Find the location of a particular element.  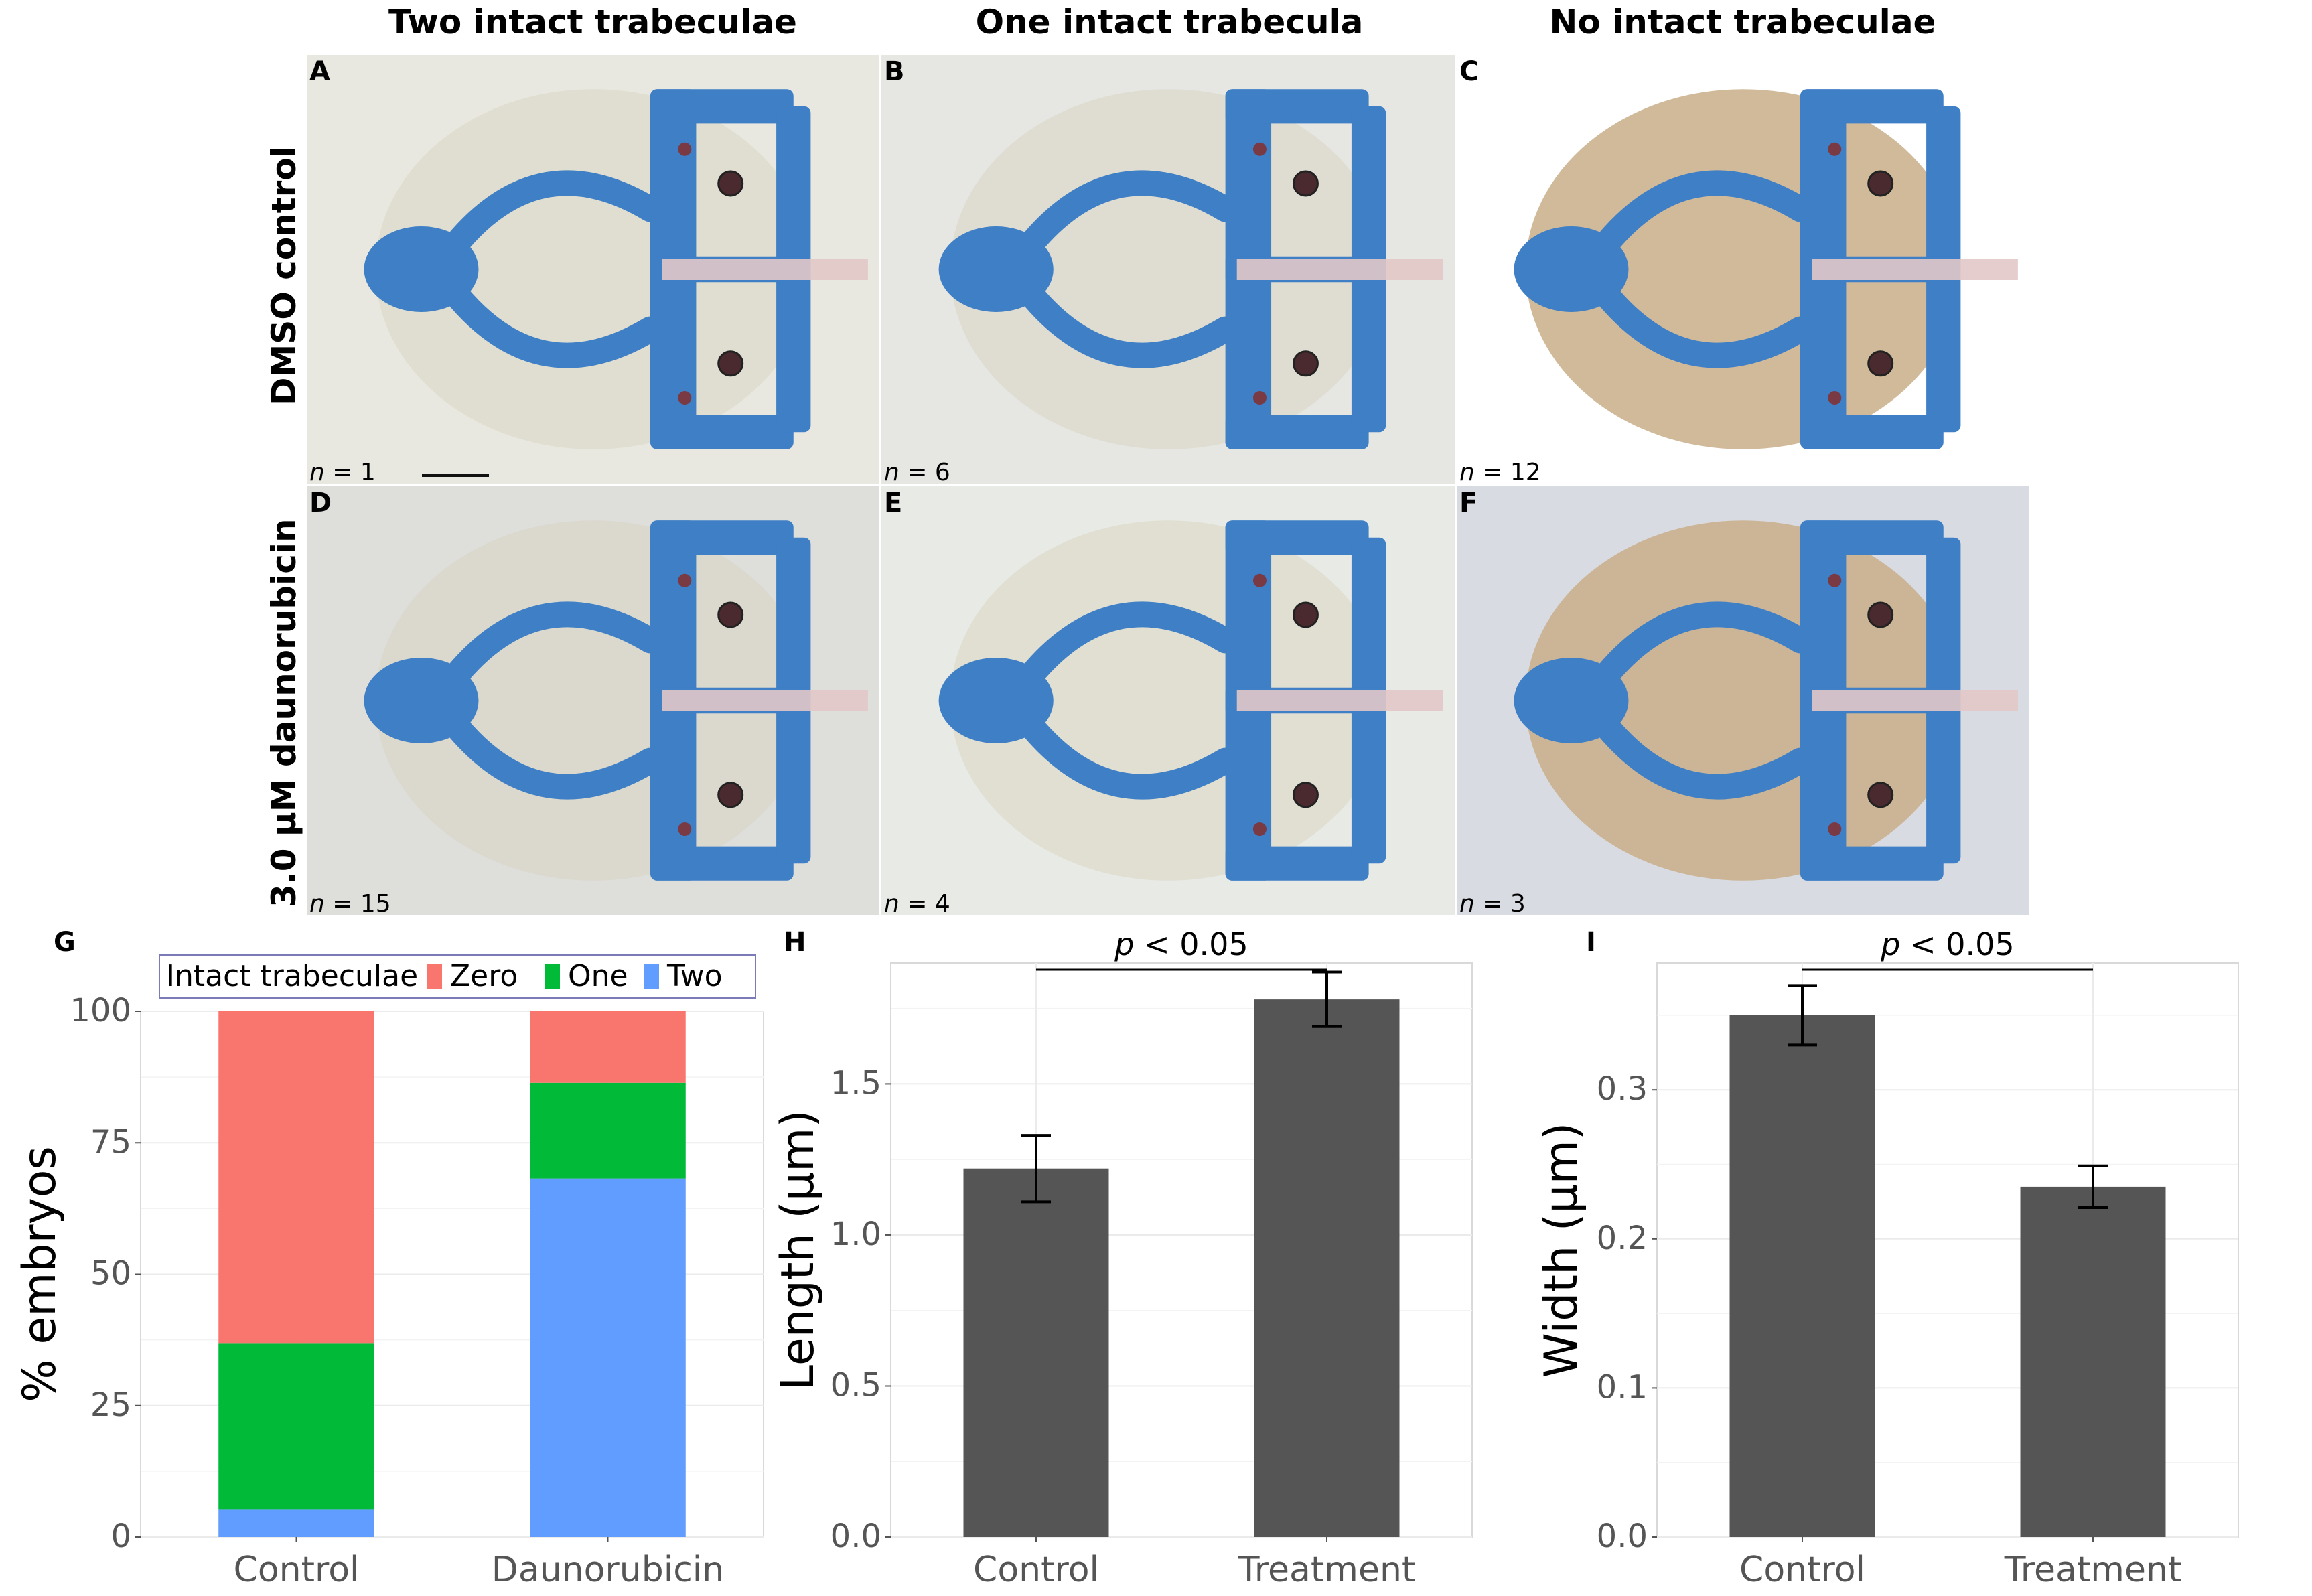

y-axis-label: Width (μm) is located at coordinates (1561, 1250).